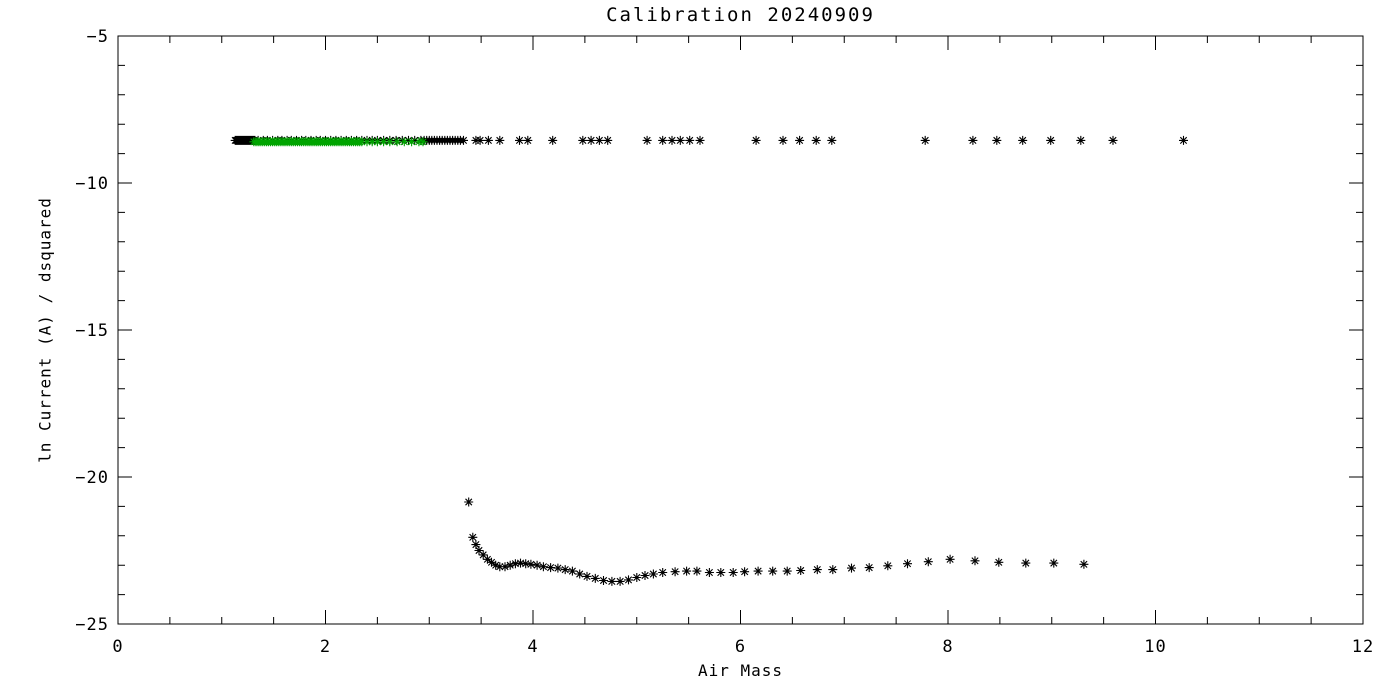  I want to click on x-tick-label: 4, so click(532, 647).